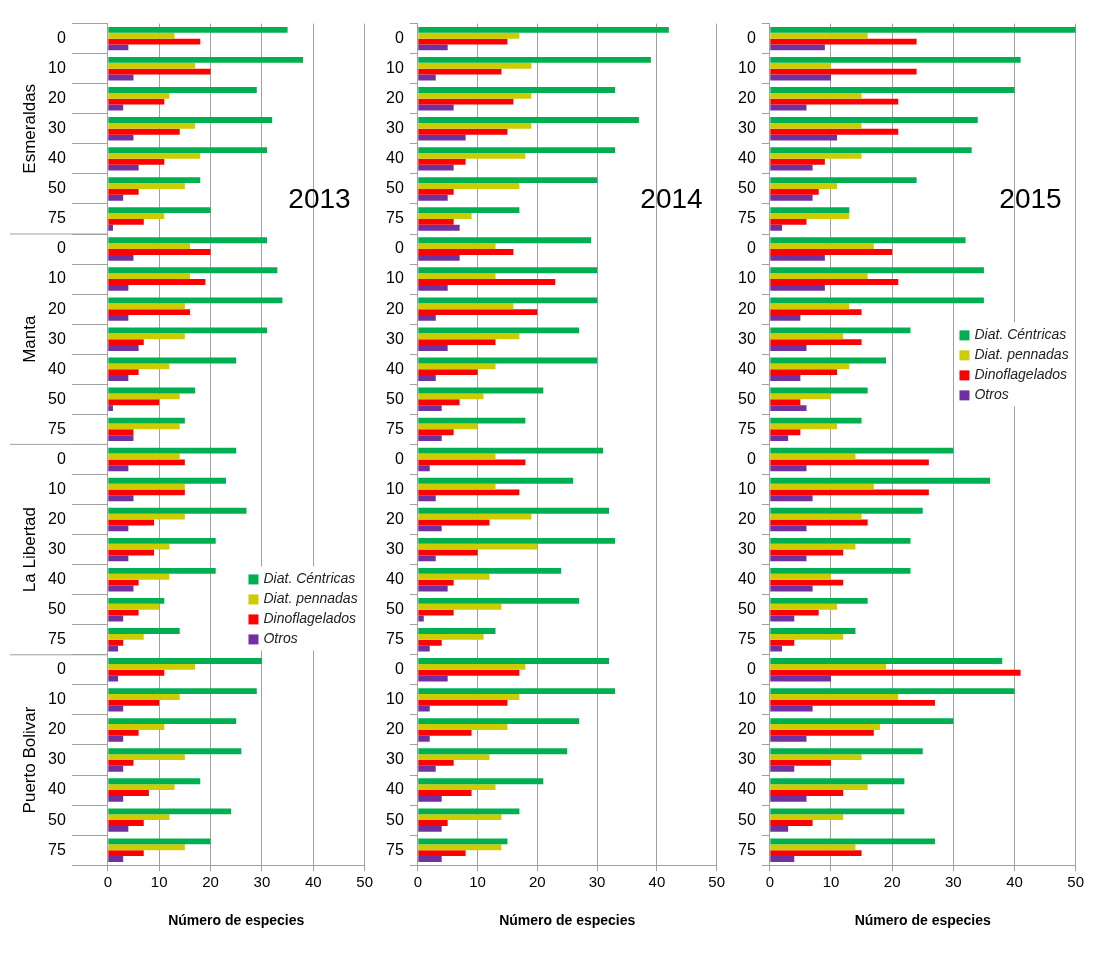  Describe the element at coordinates (236, 920) in the screenshot. I see `x-axis-title: Número de especies` at that location.